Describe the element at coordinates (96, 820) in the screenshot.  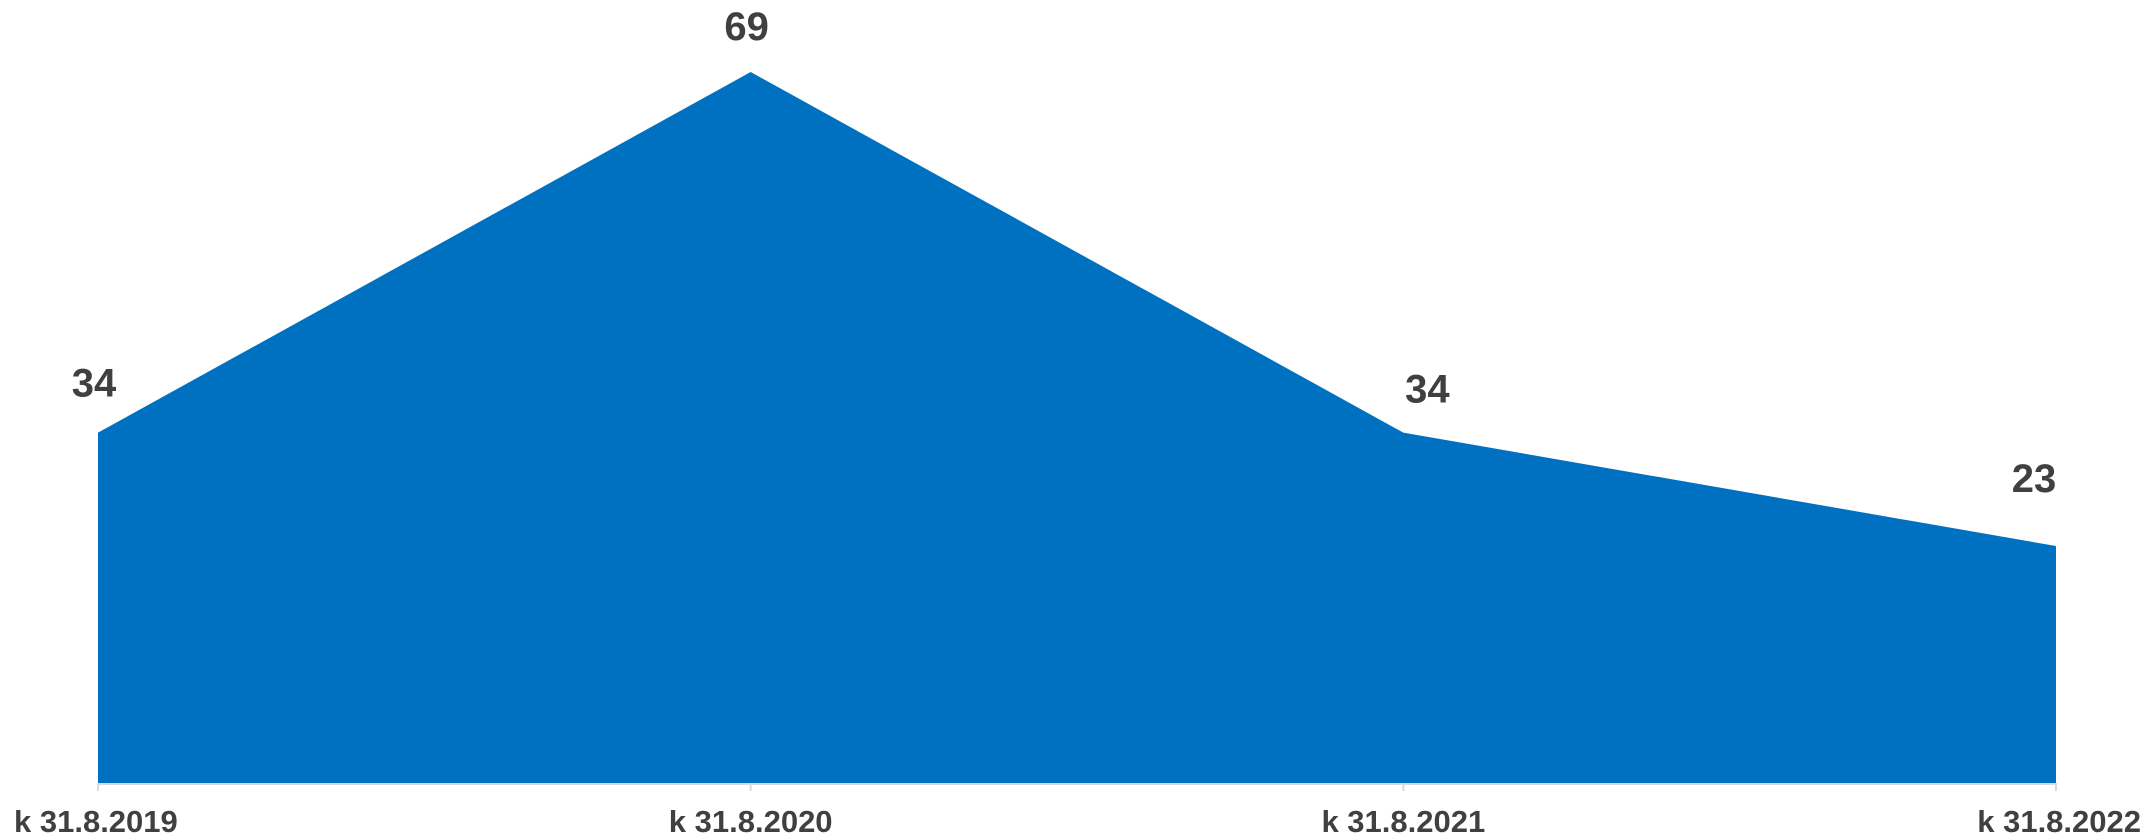
I see `x-tick-label: k 31.8.2019` at that location.